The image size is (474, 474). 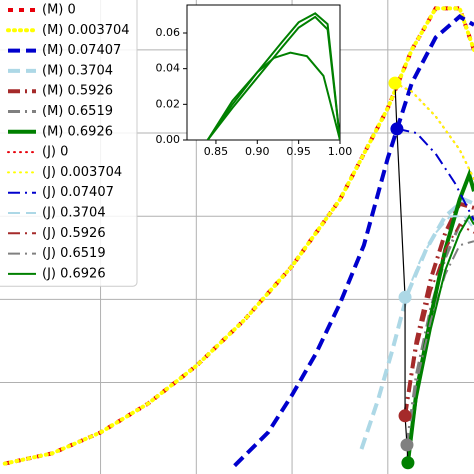 I want to click on legend-label: (M) 0.6926, so click(x=77, y=131).